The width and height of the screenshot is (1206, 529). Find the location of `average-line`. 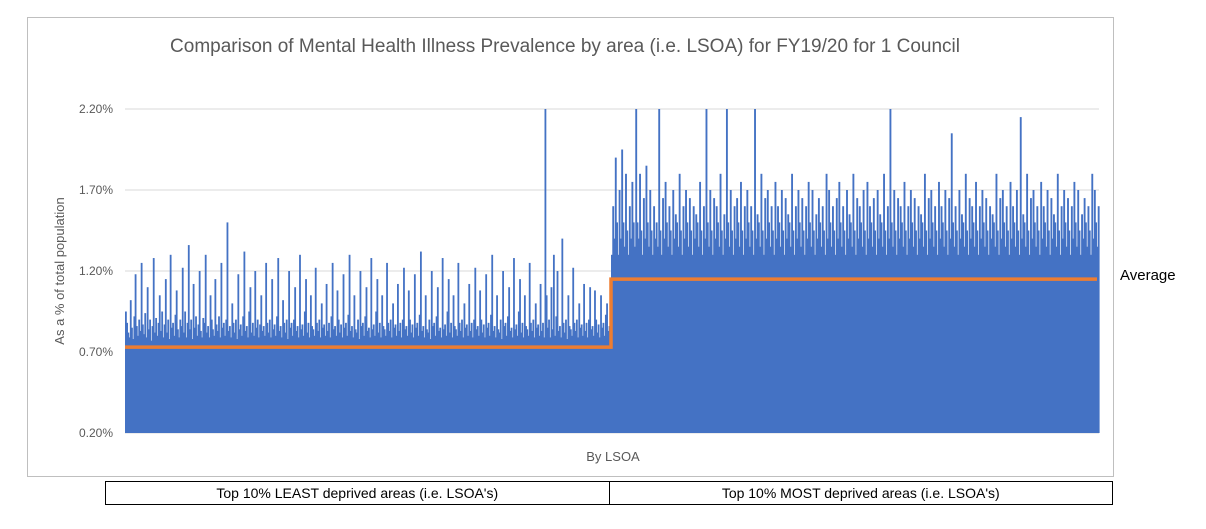

average-line is located at coordinates (611, 313).